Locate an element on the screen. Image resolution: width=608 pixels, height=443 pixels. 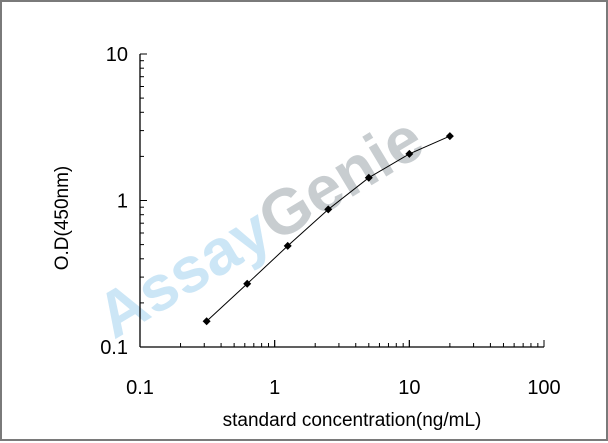
y-tick-label: 1 is located at coordinates (122, 202).